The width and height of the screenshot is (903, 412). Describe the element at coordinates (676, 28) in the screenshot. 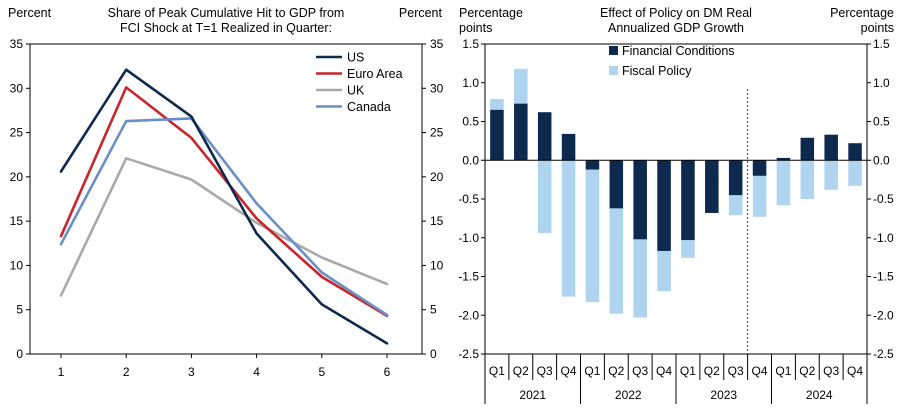

I see `bar-chart-title-line-2: Annualized GDP Growth` at that location.